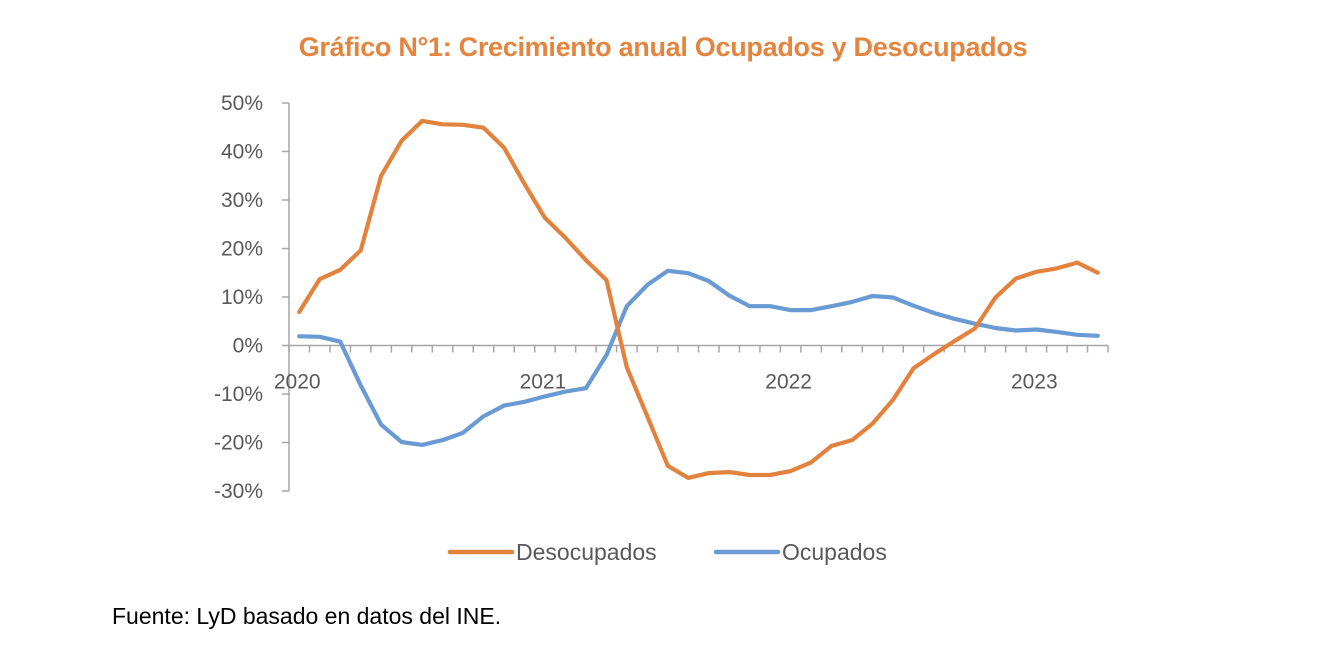  I want to click on x-tick-label: 2020, so click(297, 382).